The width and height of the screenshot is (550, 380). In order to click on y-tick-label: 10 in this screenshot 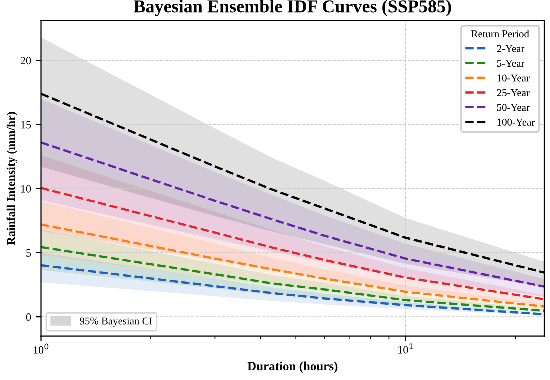, I will do `click(26, 189)`.